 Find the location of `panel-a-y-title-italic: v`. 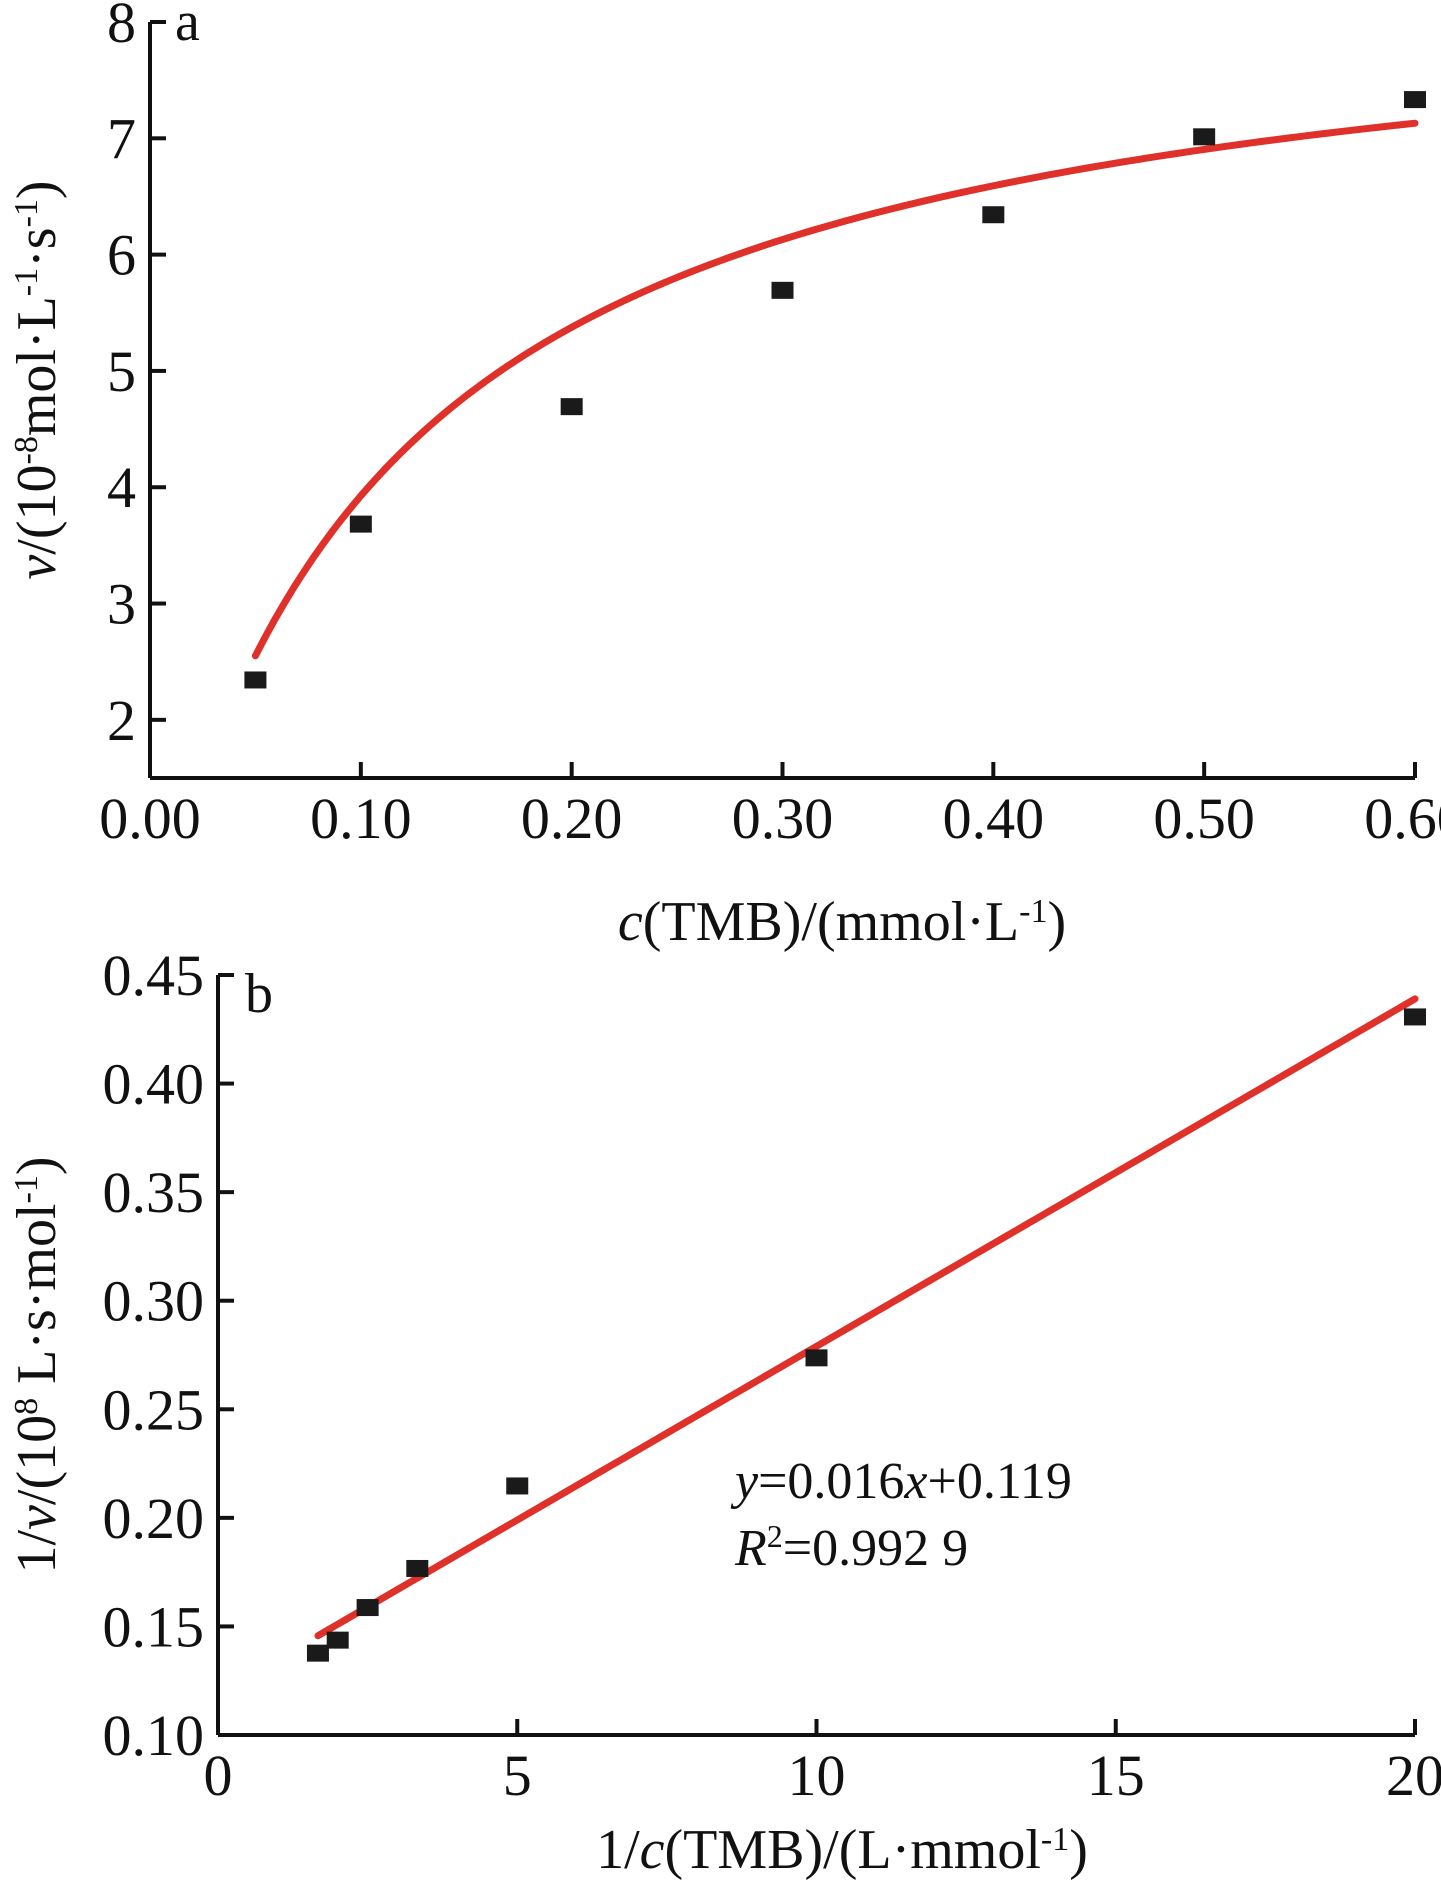

panel-a-y-title-italic: v is located at coordinates (37, 567).